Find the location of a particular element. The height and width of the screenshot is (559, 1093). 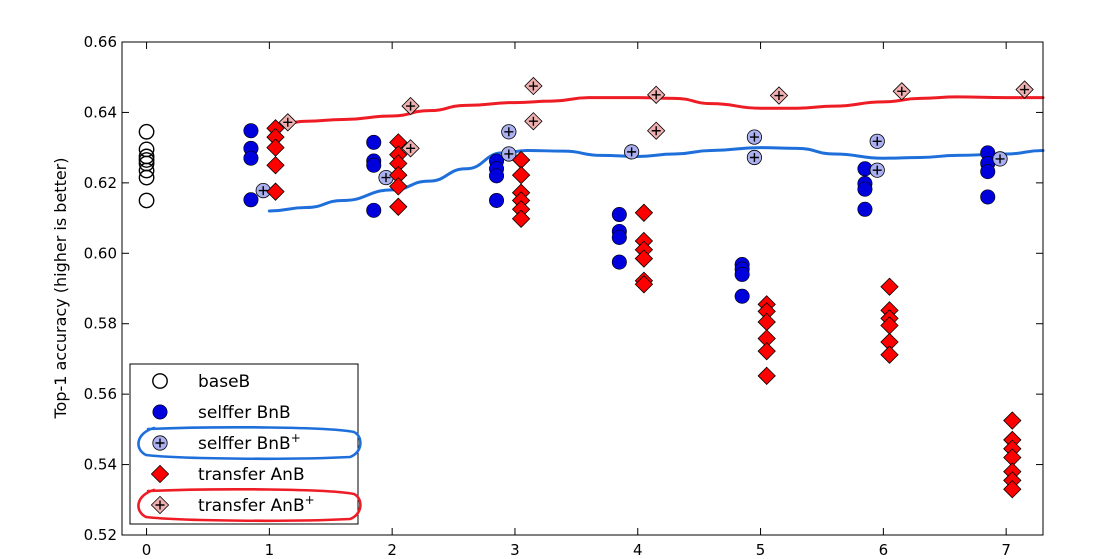

legend-marker-1-shape is located at coordinates (160, 412).